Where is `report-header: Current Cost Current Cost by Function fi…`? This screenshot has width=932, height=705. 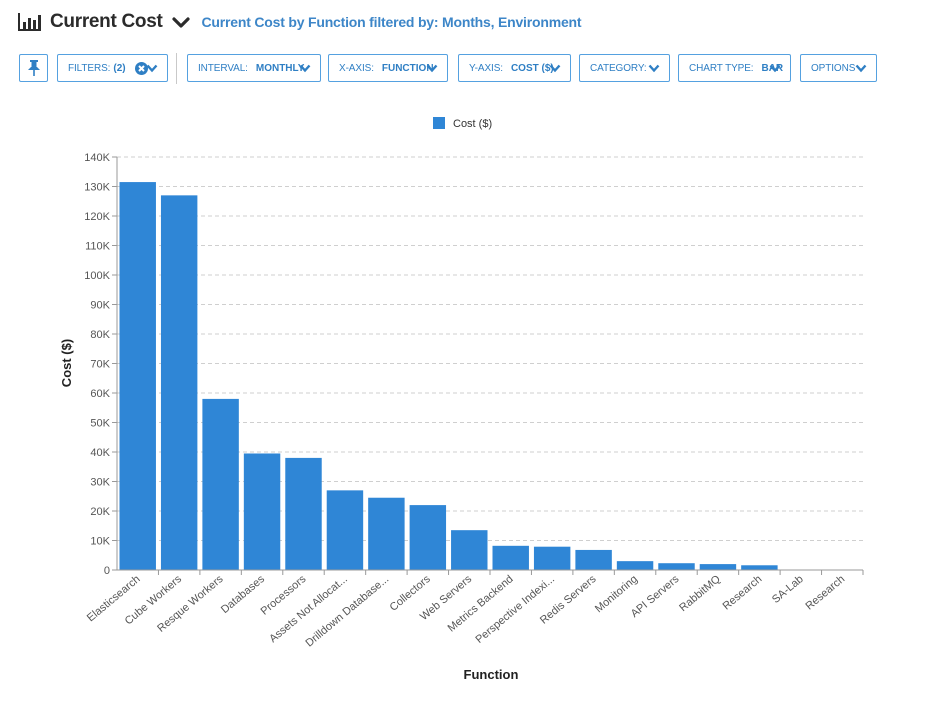 report-header: Current Cost Current Cost by Function fi… is located at coordinates (300, 22).